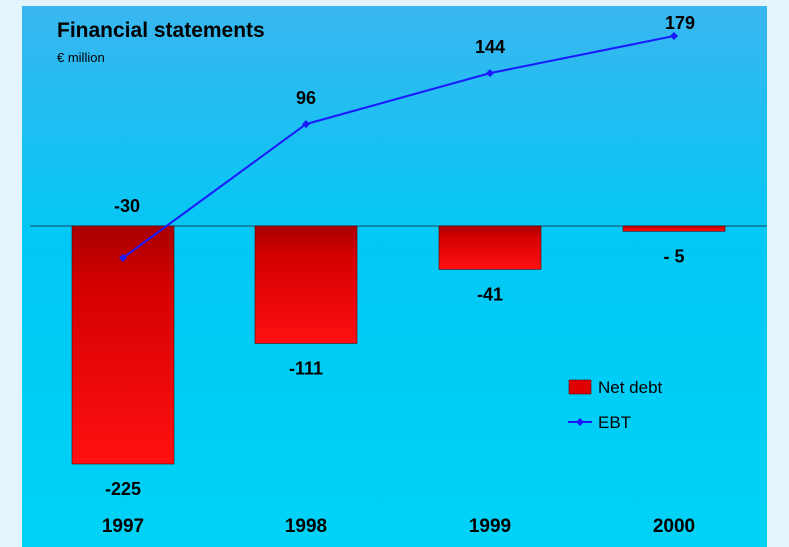  What do you see at coordinates (580, 387) in the screenshot?
I see `legend-swatch-net-debt` at bounding box center [580, 387].